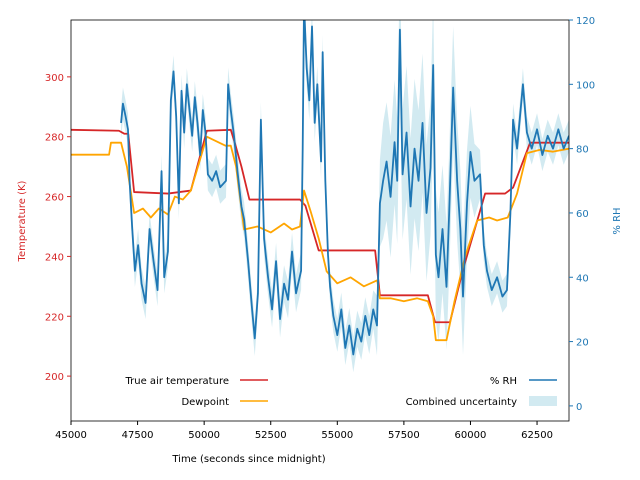 This screenshot has width=640, height=480. What do you see at coordinates (271, 435) in the screenshot?
I see `x-tick-label: 52500` at bounding box center [271, 435].